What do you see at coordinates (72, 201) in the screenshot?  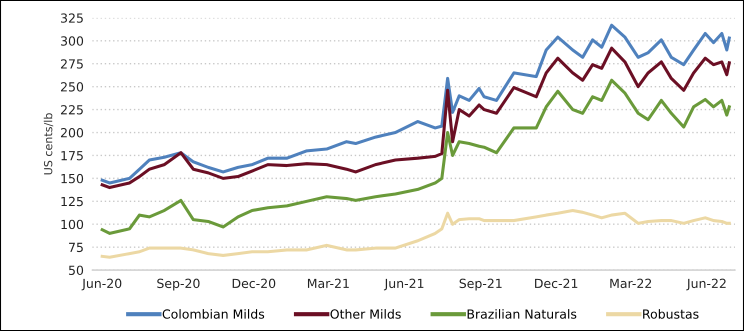 I see `y-tick-label: 125` at bounding box center [72, 201].